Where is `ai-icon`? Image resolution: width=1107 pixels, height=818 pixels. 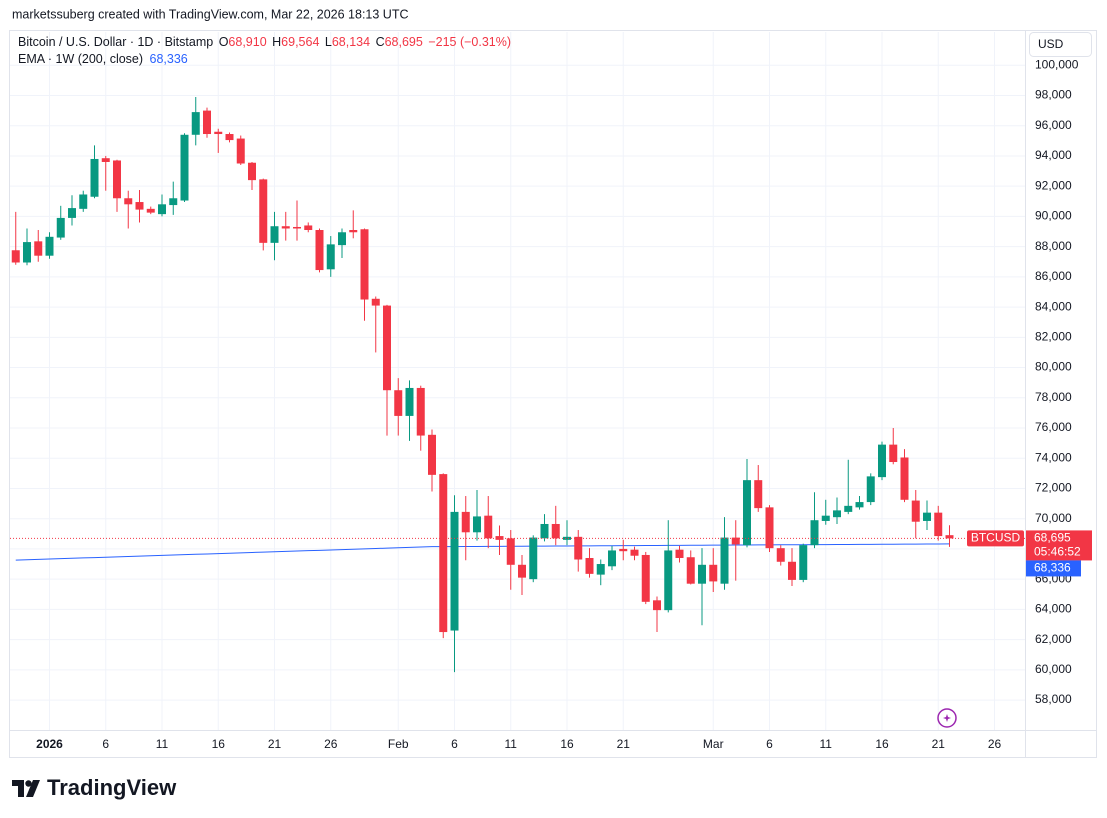
ai-icon is located at coordinates (947, 718).